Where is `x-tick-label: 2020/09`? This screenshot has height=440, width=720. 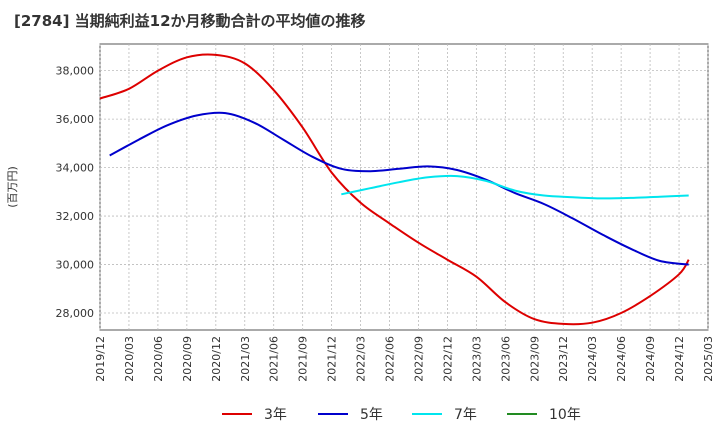 x-tick-label: 2020/09 is located at coordinates (187, 359).